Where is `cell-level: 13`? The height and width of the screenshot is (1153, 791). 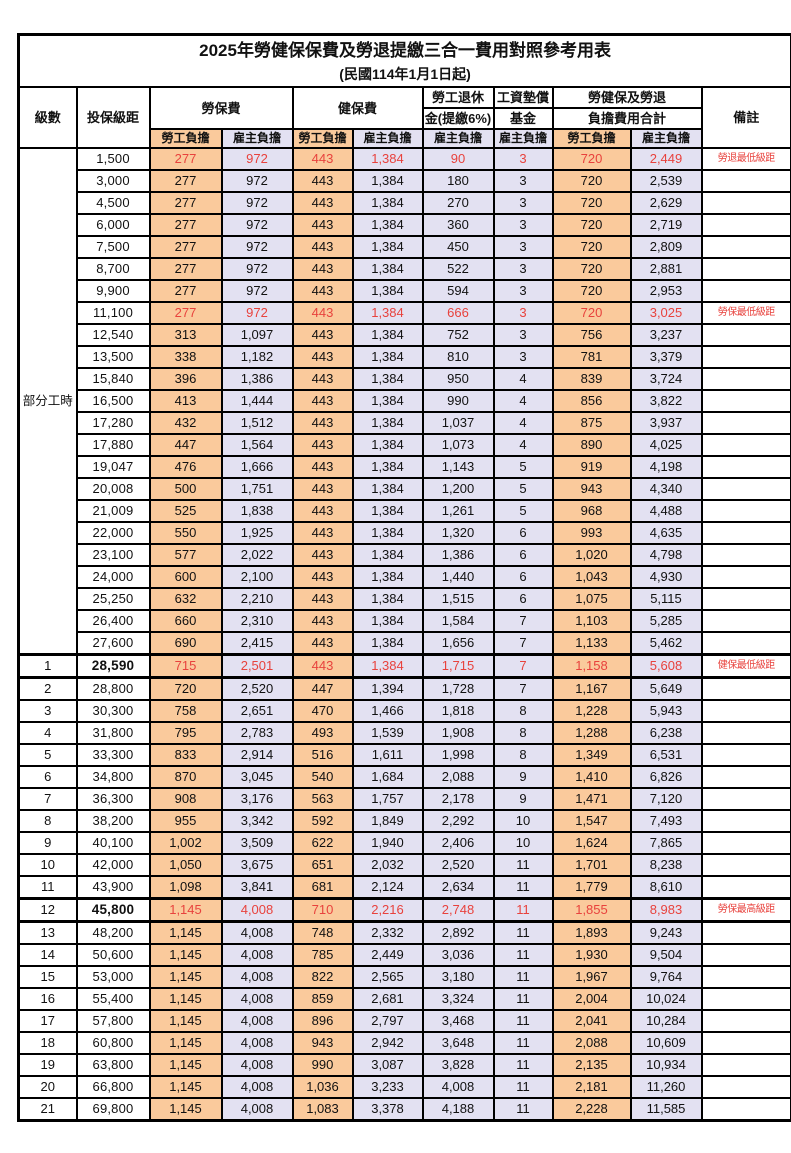 cell-level: 13 is located at coordinates (48, 933).